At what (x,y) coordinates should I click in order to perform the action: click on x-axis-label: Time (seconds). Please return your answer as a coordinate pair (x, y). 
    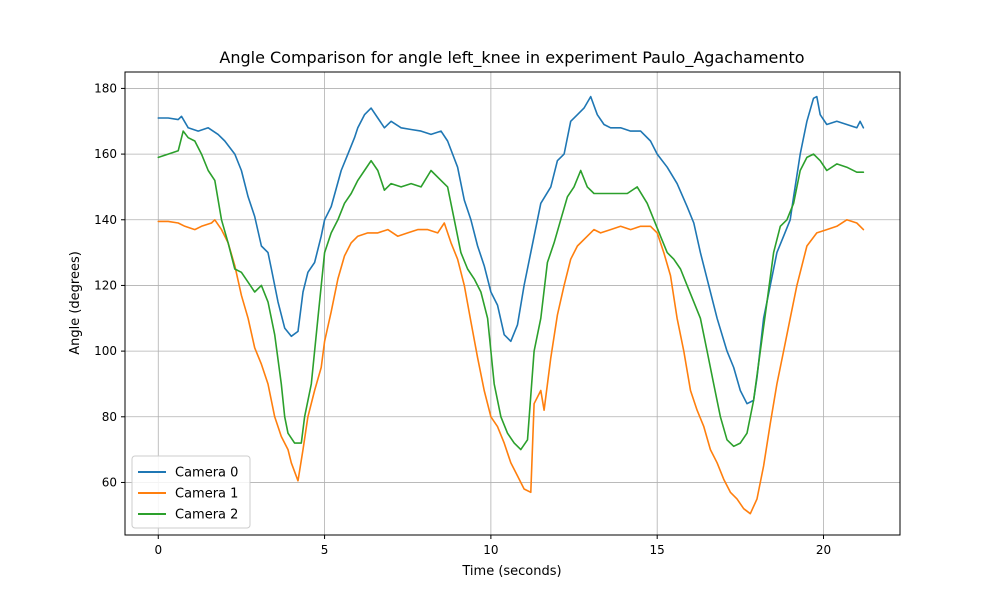
    Looking at the image, I should click on (511, 571).